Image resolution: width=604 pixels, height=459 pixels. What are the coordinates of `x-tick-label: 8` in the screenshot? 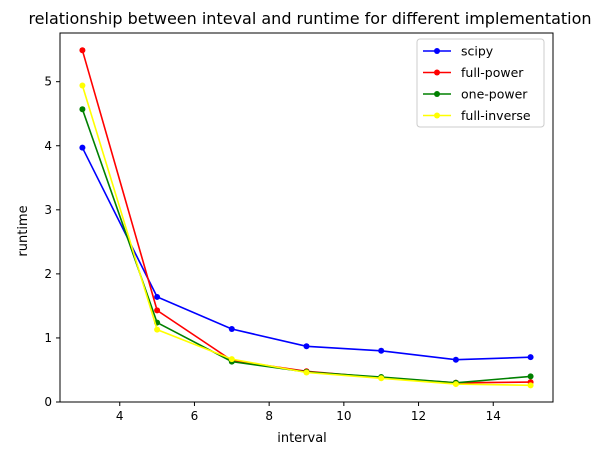 It's located at (269, 416).